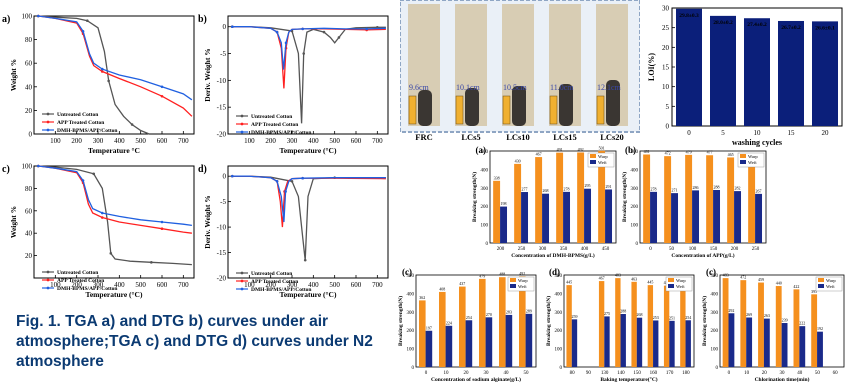 The width and height of the screenshot is (848, 389). What do you see at coordinates (603, 156) in the screenshot?
I see `legend-label: Warp` at bounding box center [603, 156].